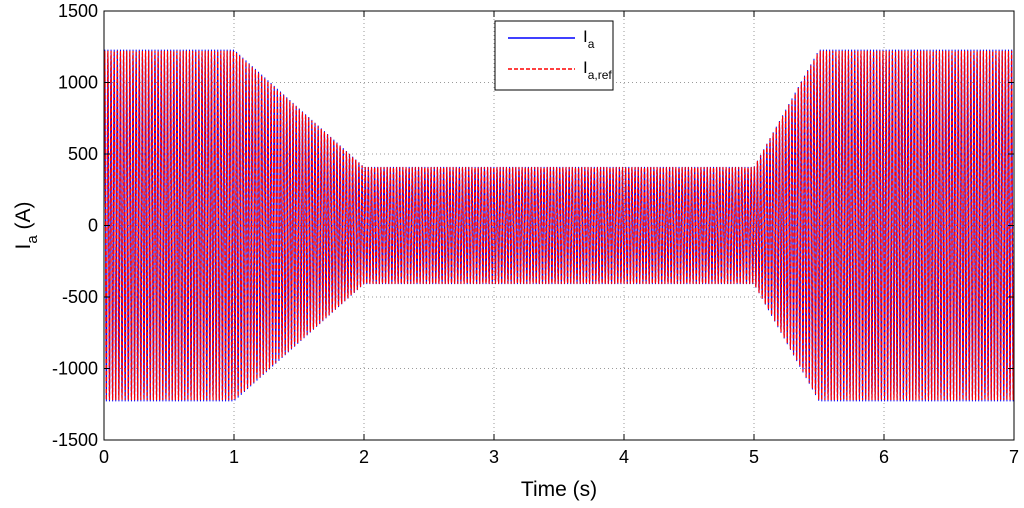 The width and height of the screenshot is (1024, 508). What do you see at coordinates (93, 226) in the screenshot?
I see `y-tick-label: 0` at bounding box center [93, 226].